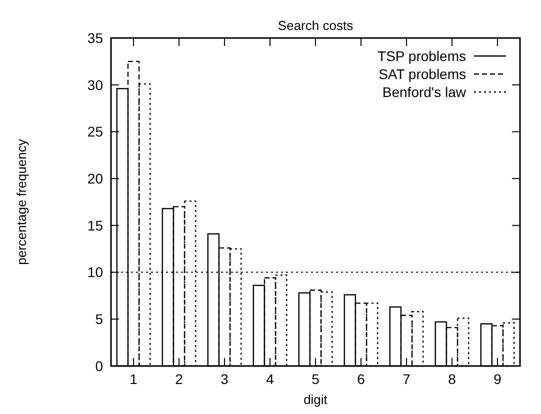 This screenshot has width=541, height=414. What do you see at coordinates (316, 25) in the screenshot?
I see `chart-title: Search costs` at bounding box center [316, 25].